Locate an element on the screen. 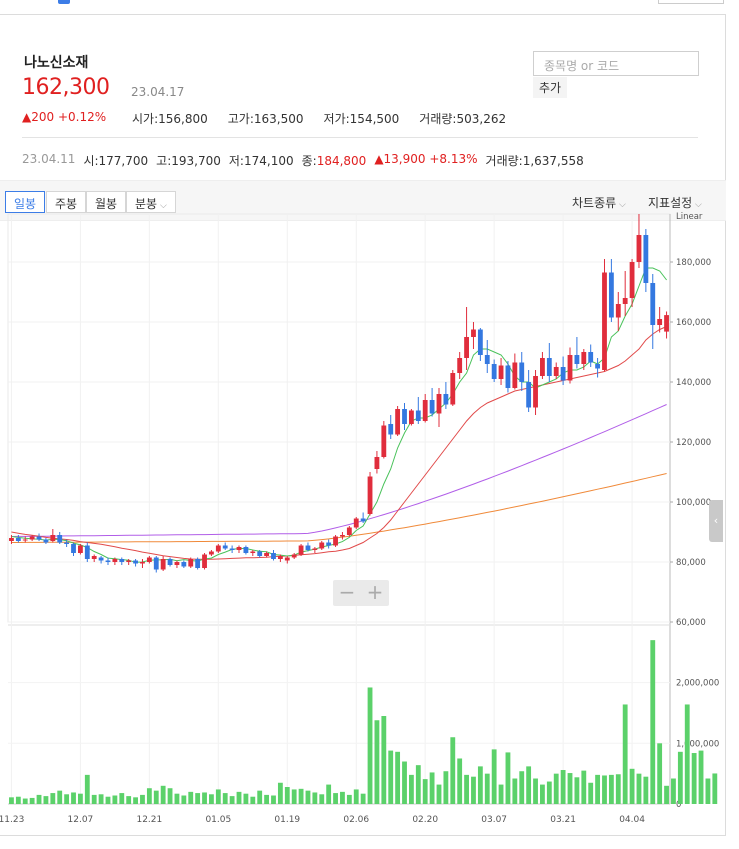 Image resolution: width=739 pixels, height=849 pixels. x-tick-label: 12.21 is located at coordinates (149, 820).